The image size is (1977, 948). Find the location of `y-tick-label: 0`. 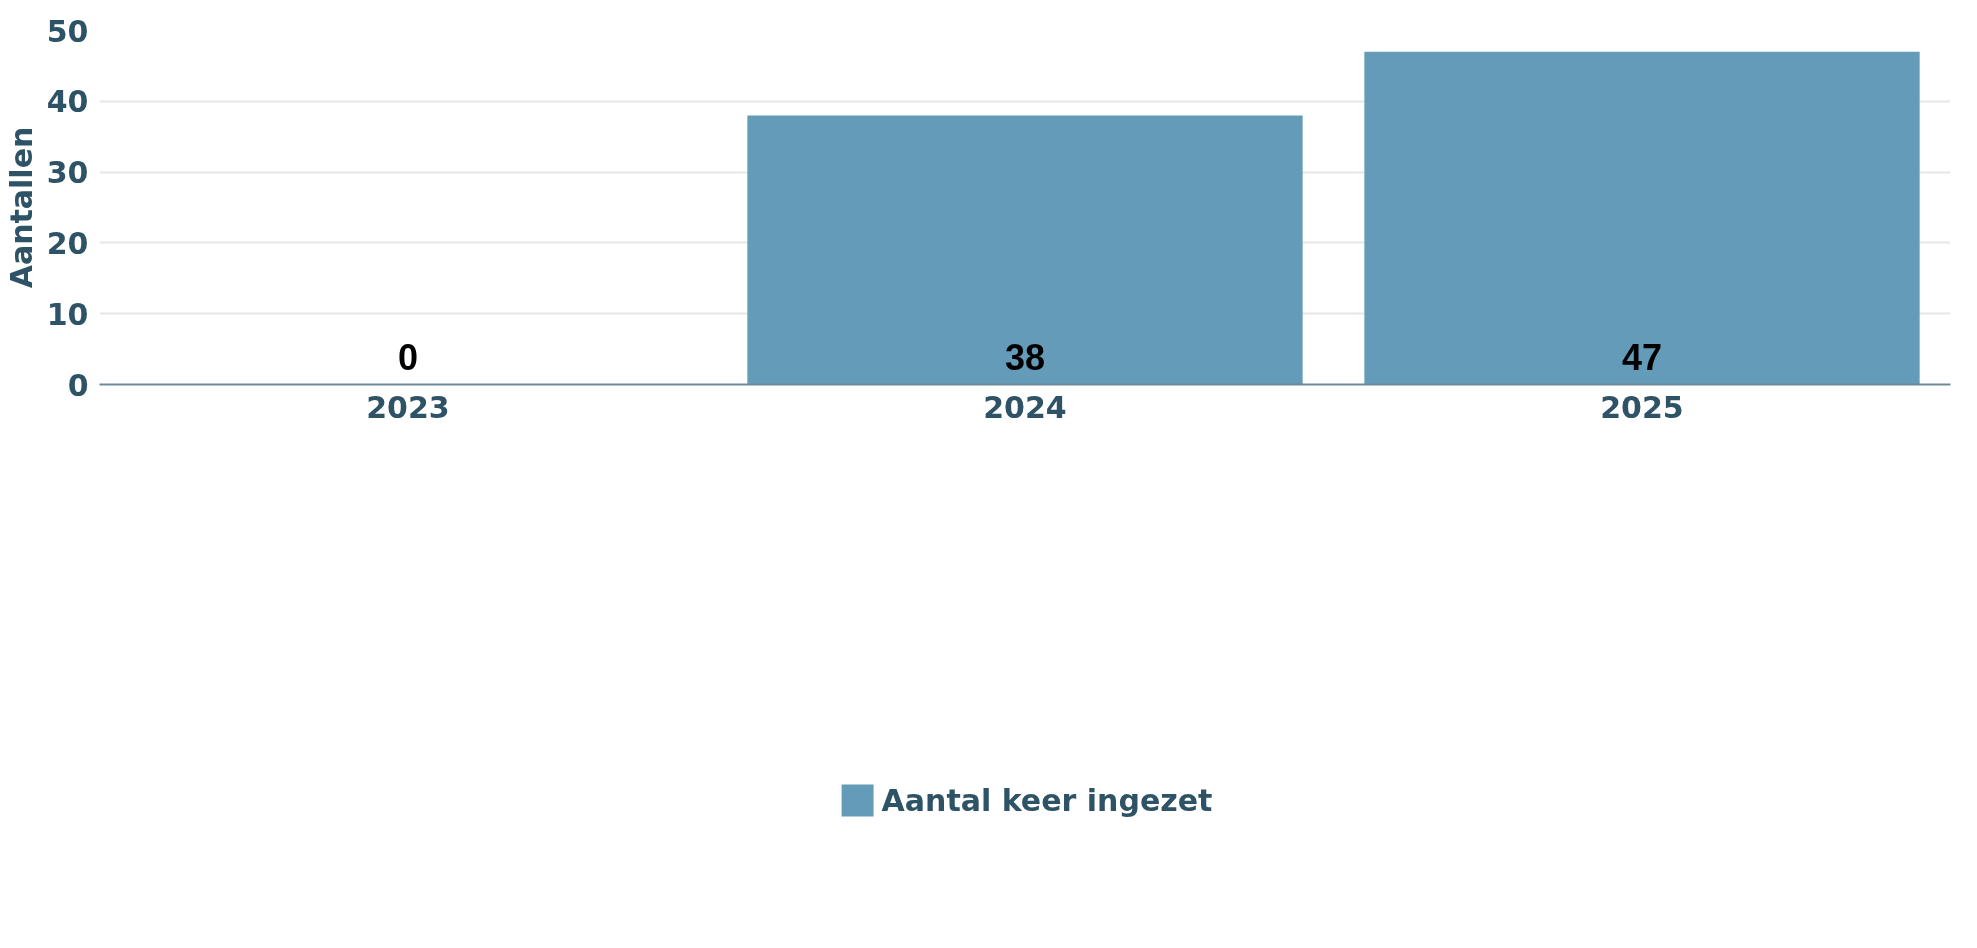

y-tick-label: 0 is located at coordinates (78, 385).